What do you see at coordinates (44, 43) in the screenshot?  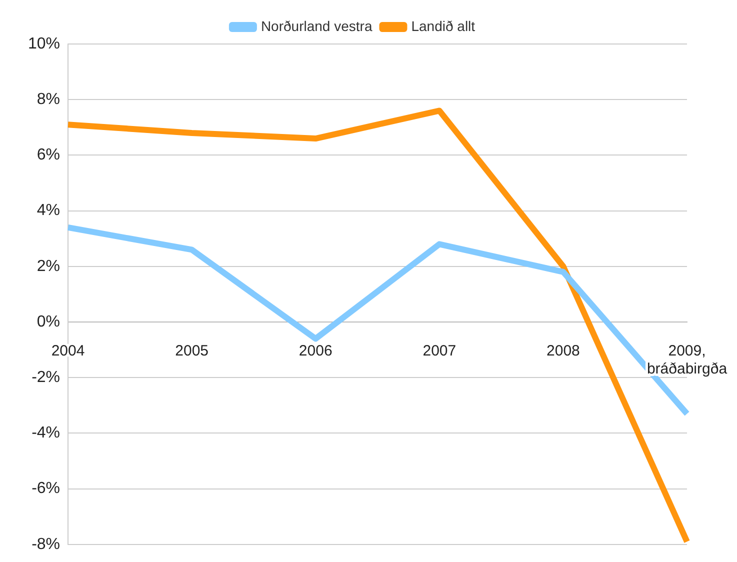 I see `y-tick-label: 10%` at bounding box center [44, 43].